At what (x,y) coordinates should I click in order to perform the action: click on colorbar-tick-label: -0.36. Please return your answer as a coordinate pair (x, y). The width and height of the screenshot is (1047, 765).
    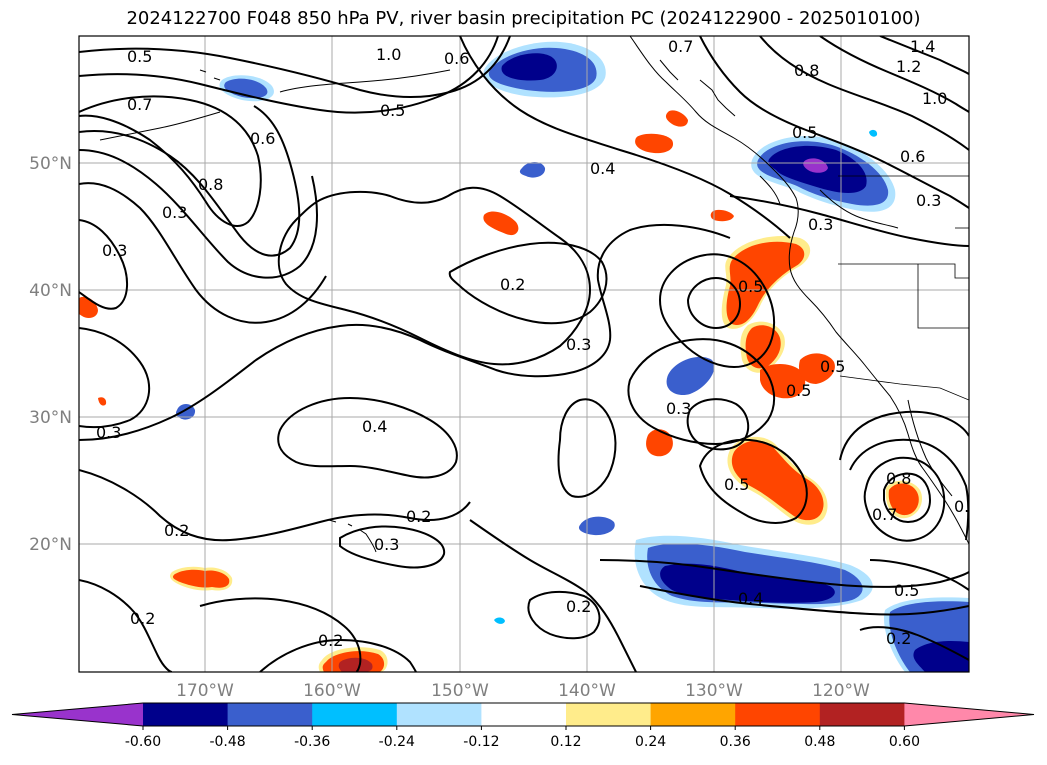
    Looking at the image, I should click on (312, 742).